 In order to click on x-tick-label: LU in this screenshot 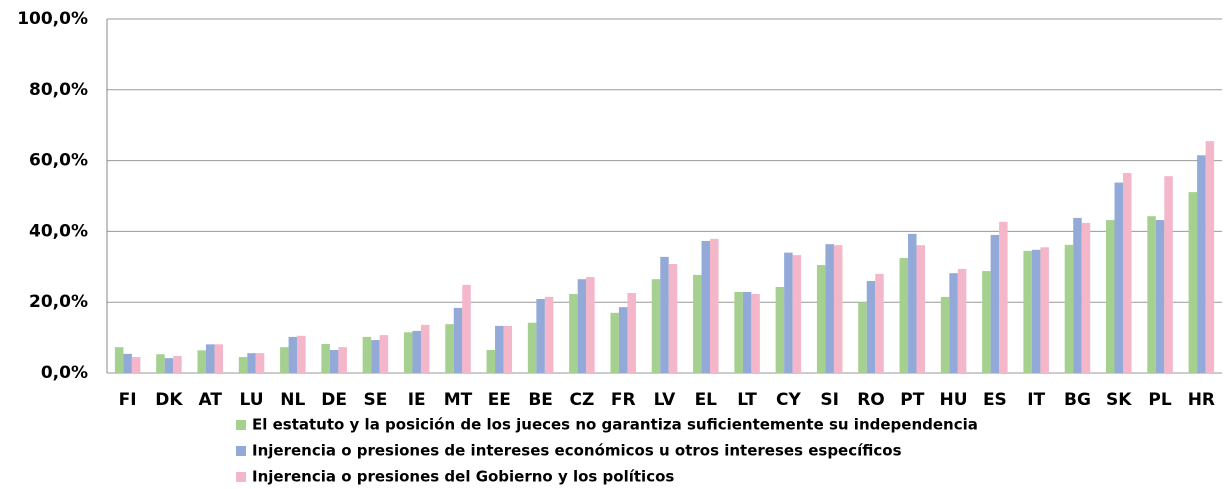, I will do `click(252, 400)`.